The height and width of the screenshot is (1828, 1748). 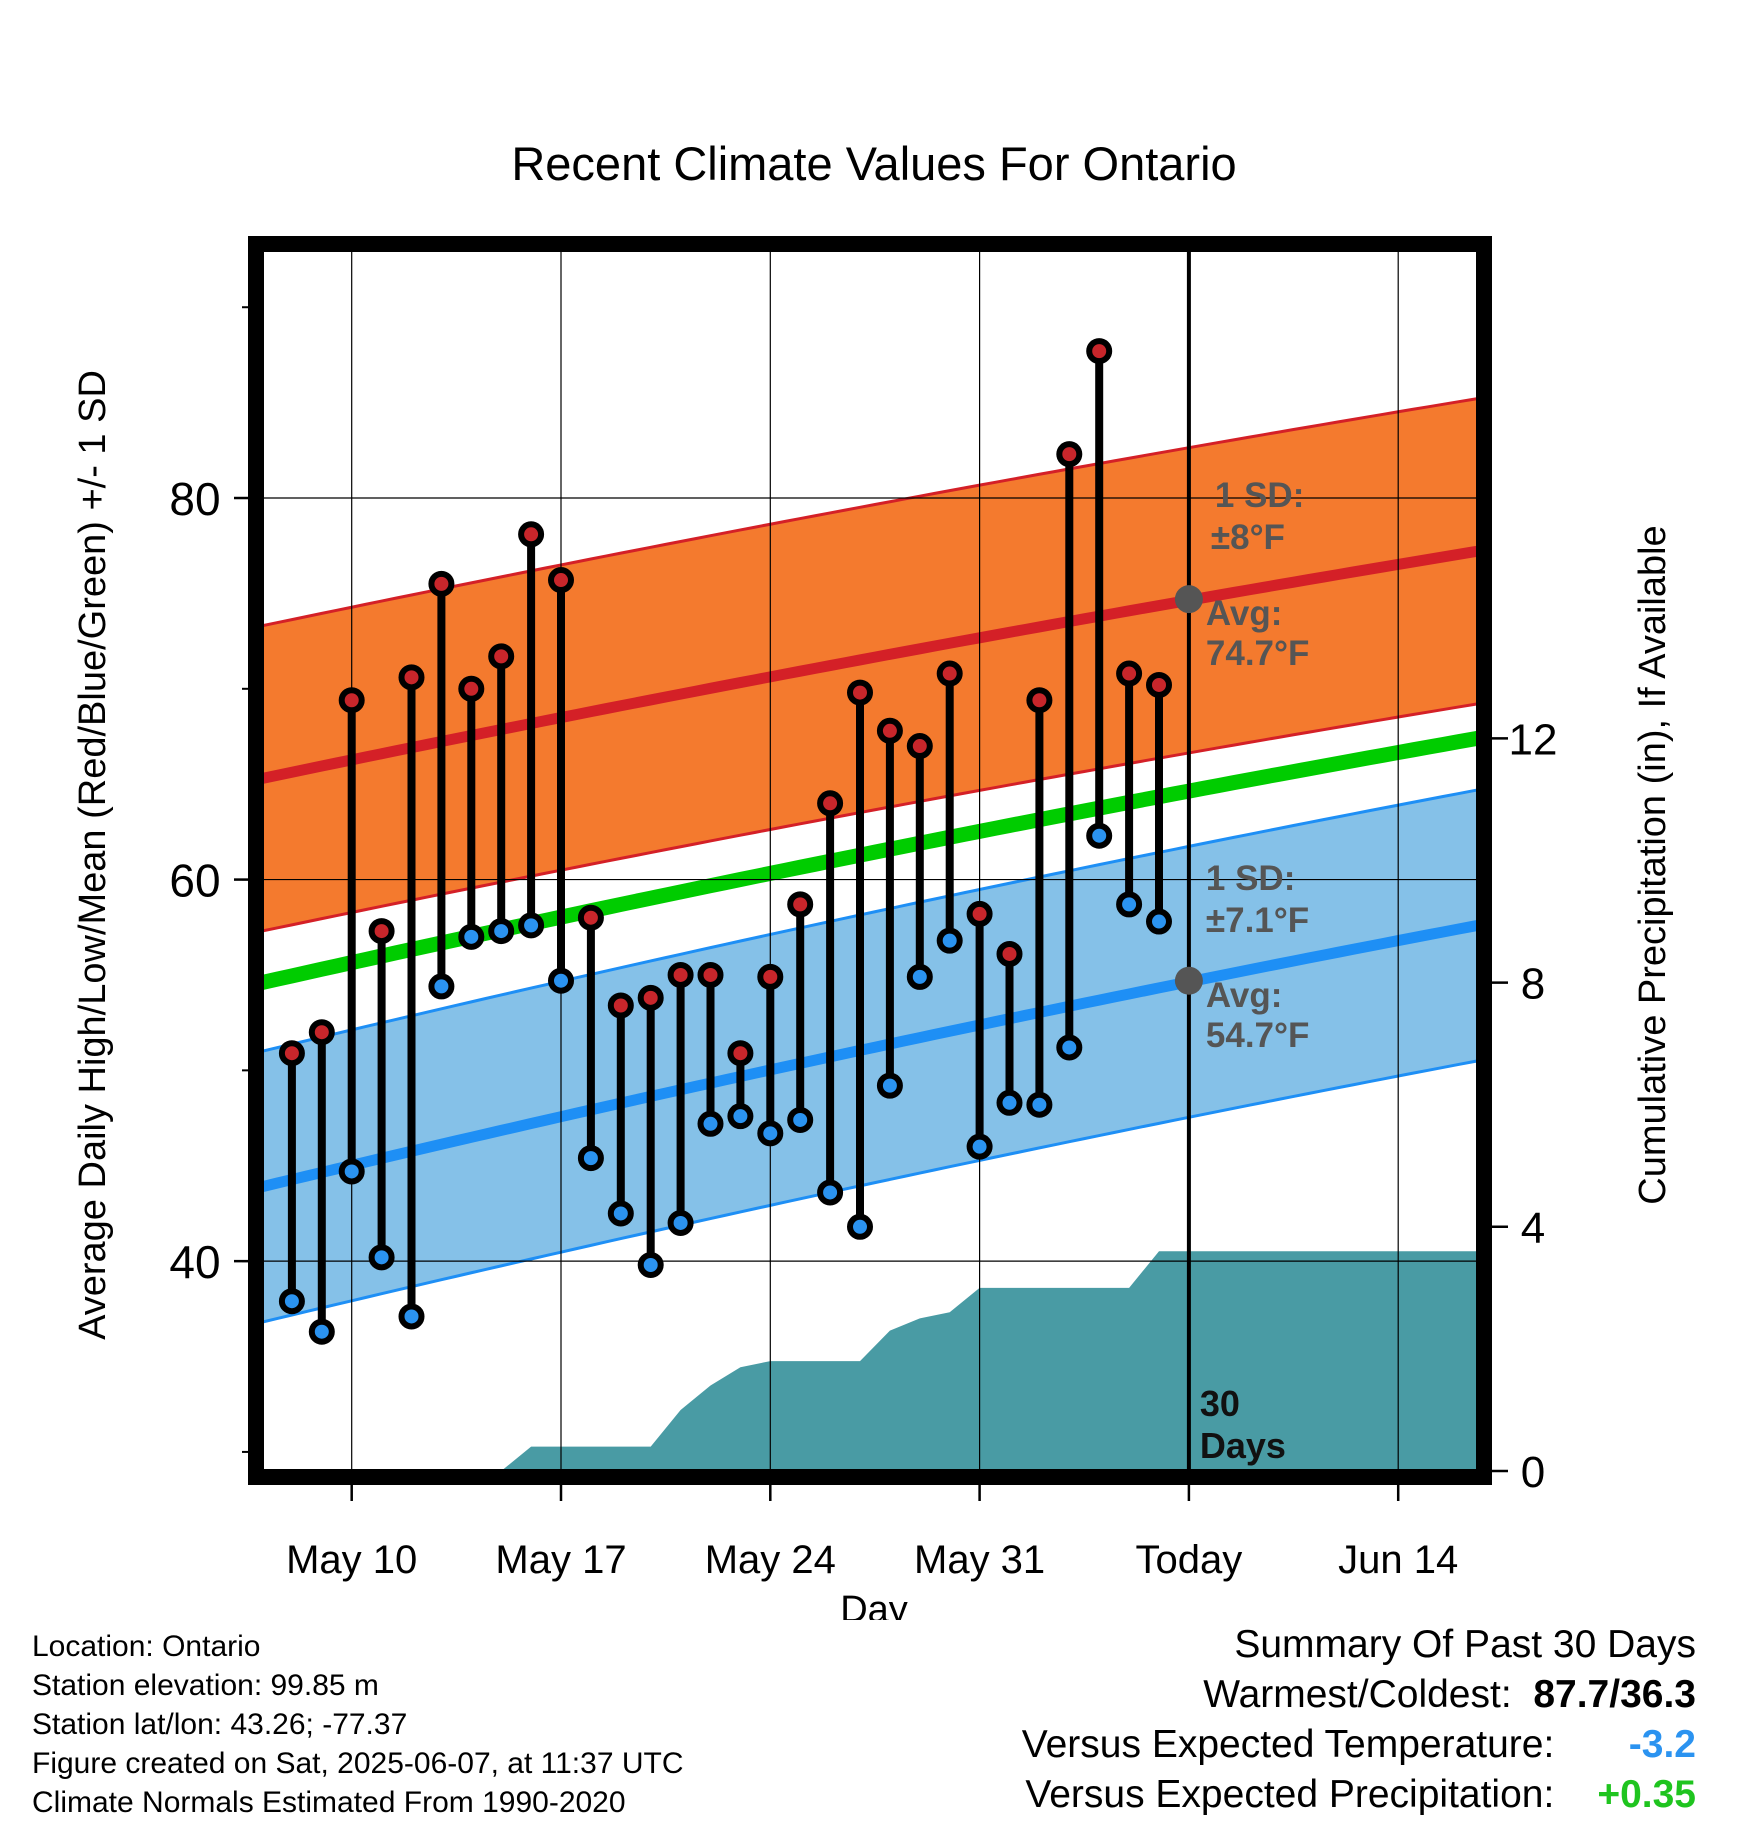 What do you see at coordinates (979, 1560) in the screenshot?
I see `x-tick-label: May 31` at bounding box center [979, 1560].